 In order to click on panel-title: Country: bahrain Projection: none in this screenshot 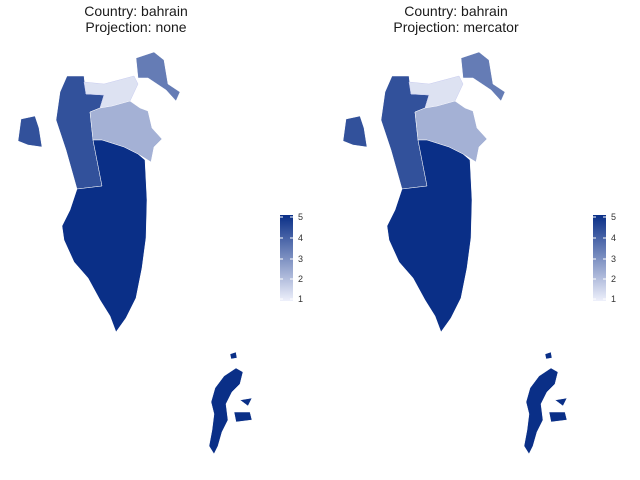, I will do `click(136, 19)`.